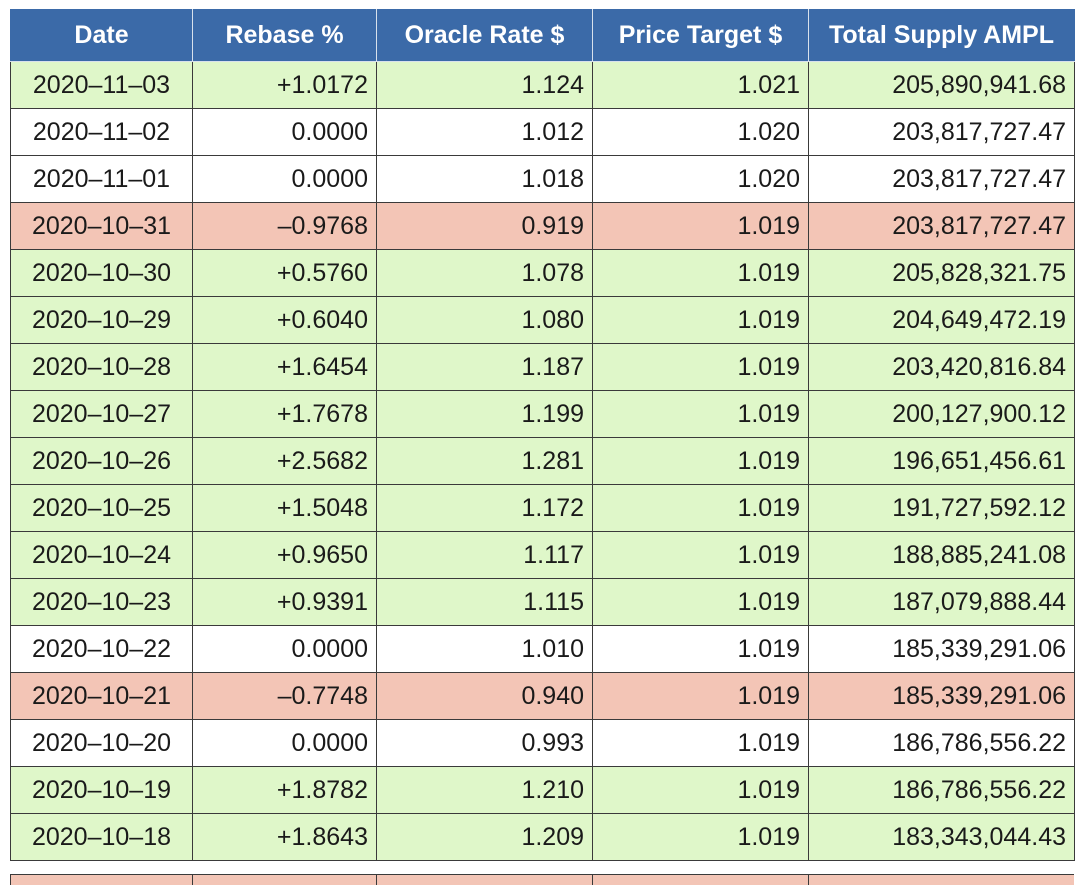 The image size is (1080, 885). I want to click on cell-total-supply: 183,343,044.43, so click(941, 837).